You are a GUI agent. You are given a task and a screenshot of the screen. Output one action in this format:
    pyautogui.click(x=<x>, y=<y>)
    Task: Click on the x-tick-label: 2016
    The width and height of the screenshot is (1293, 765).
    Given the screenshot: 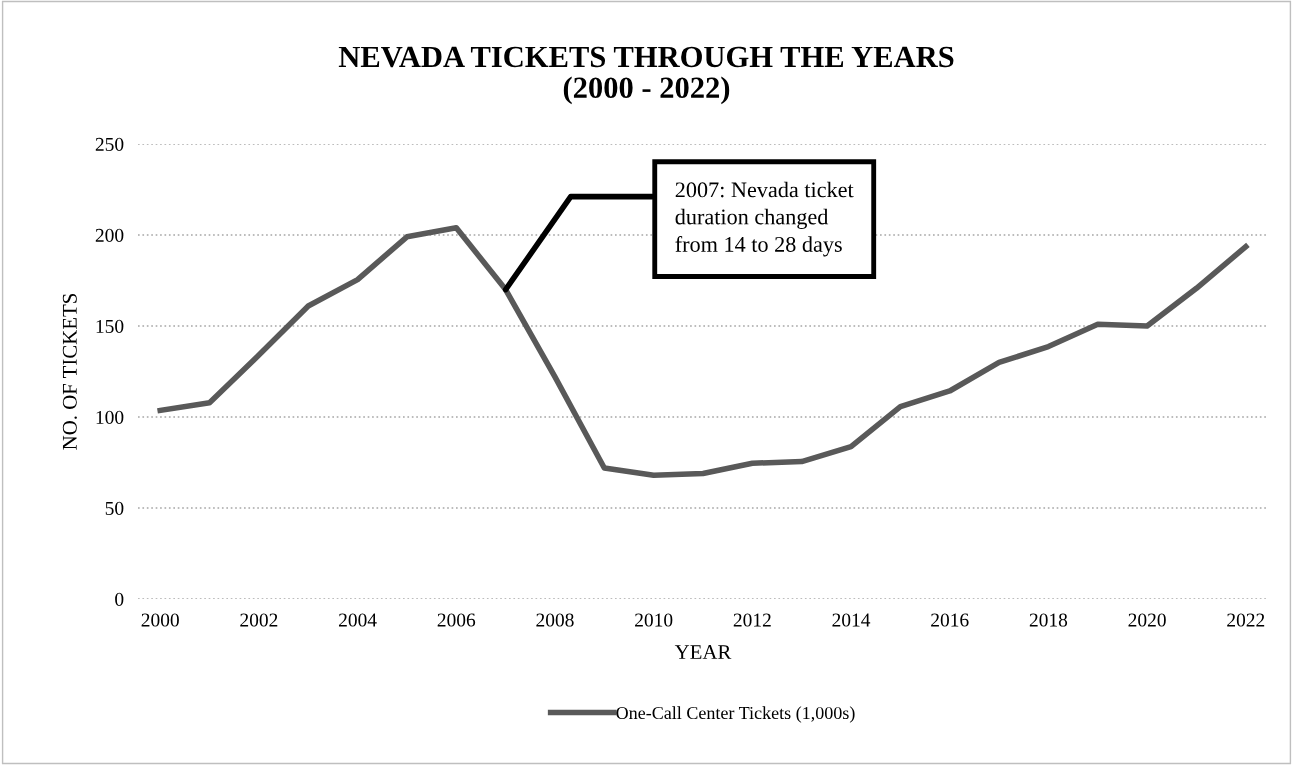 What is the action you would take?
    pyautogui.click(x=950, y=620)
    